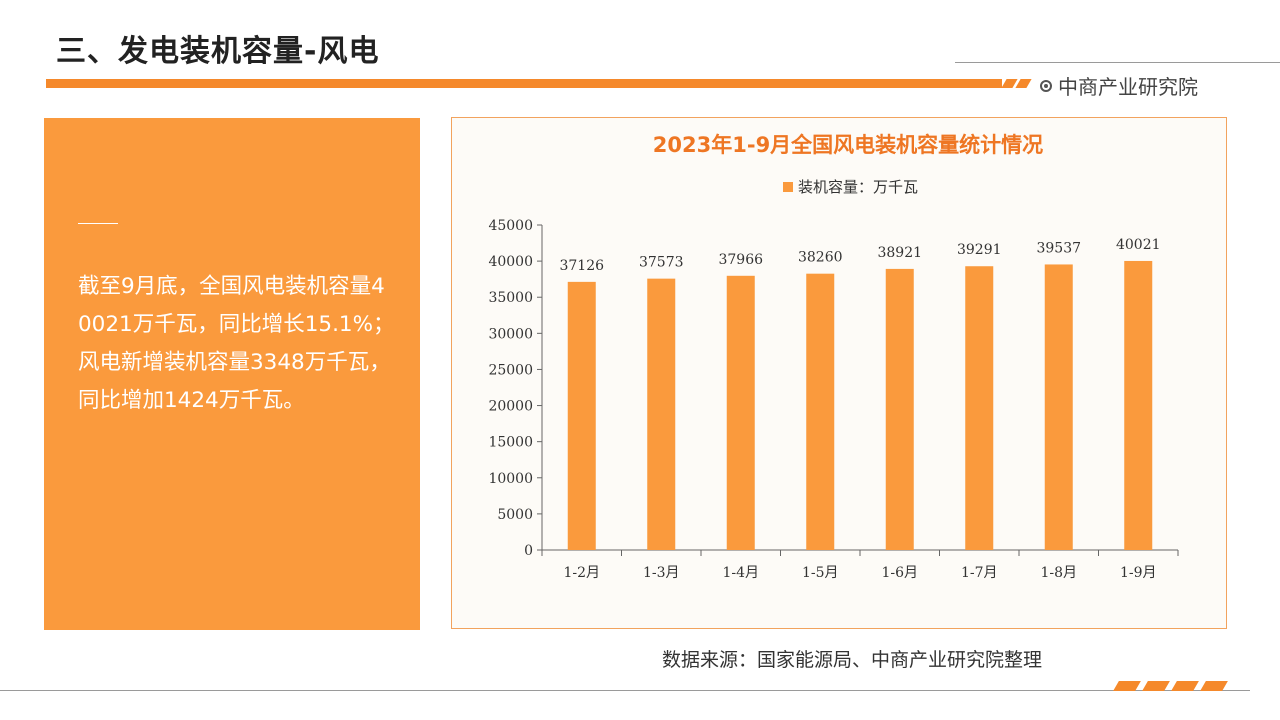  I want to click on panel-dash, so click(98, 223).